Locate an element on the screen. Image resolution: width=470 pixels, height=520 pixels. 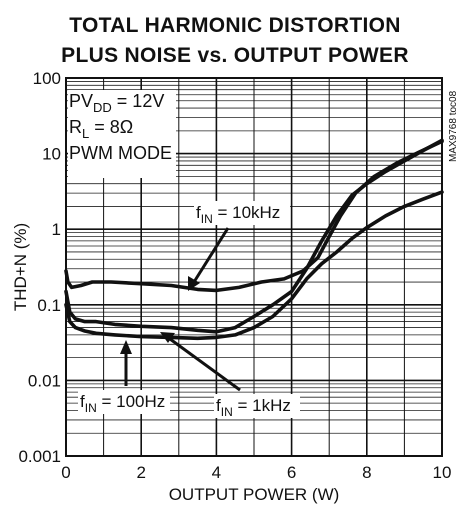
annotation-10khz: fIN = 10kHz is located at coordinates (238, 214).